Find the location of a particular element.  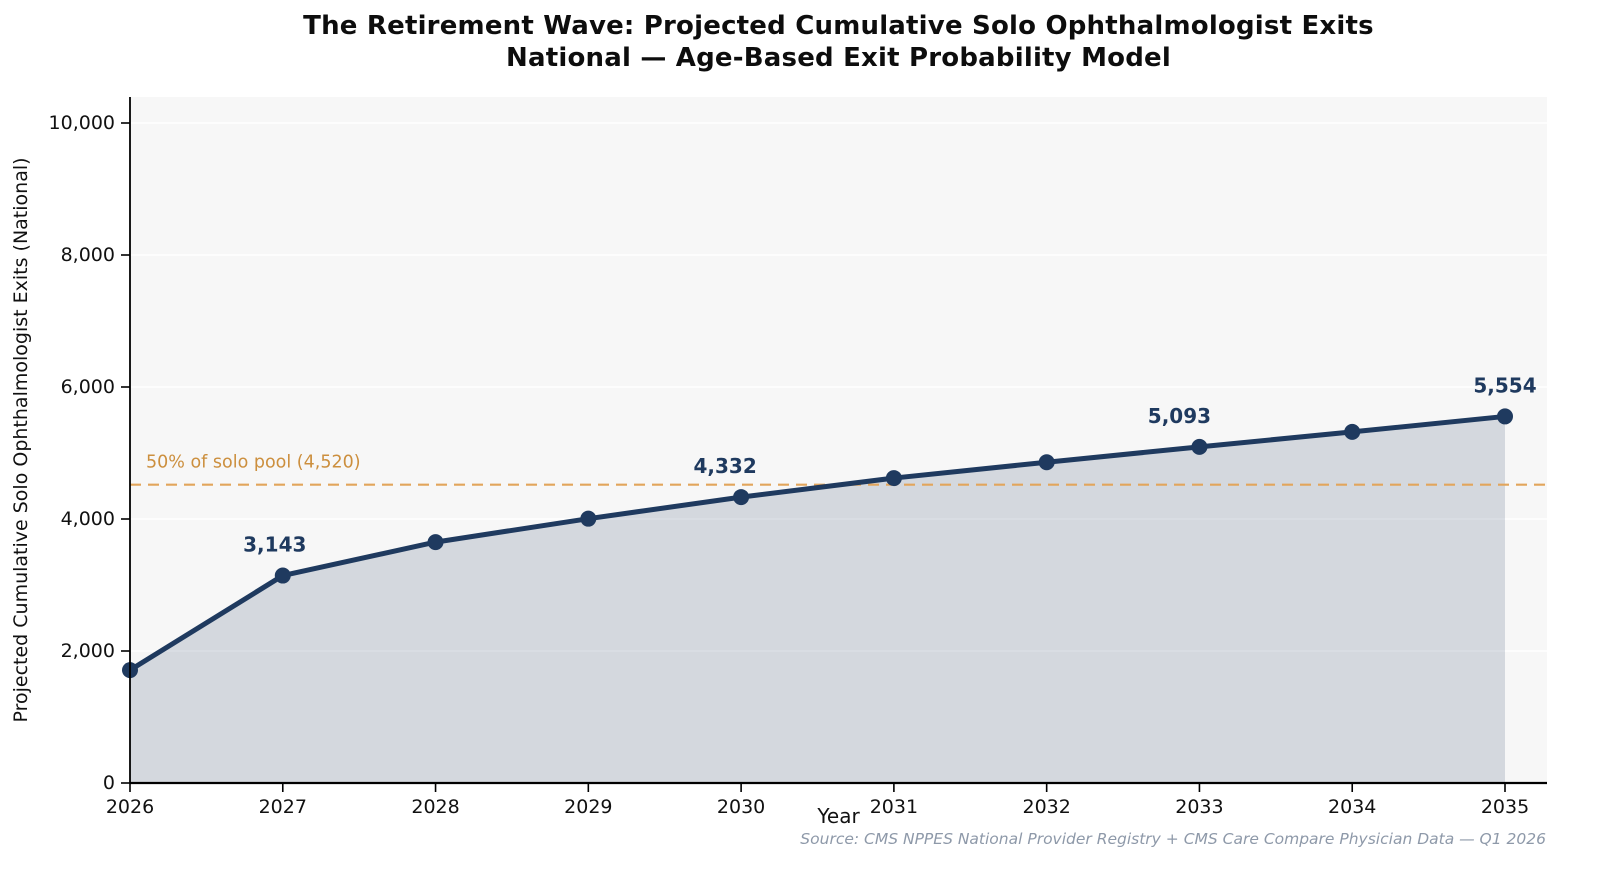

x-tick-label: 2028 is located at coordinates (435, 807).